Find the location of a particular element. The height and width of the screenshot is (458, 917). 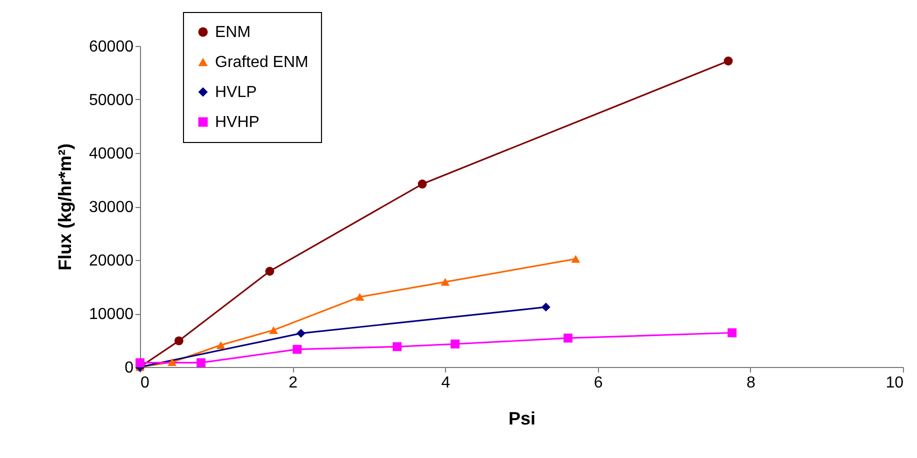

legend-label: Grafted ENM is located at coordinates (261, 62).